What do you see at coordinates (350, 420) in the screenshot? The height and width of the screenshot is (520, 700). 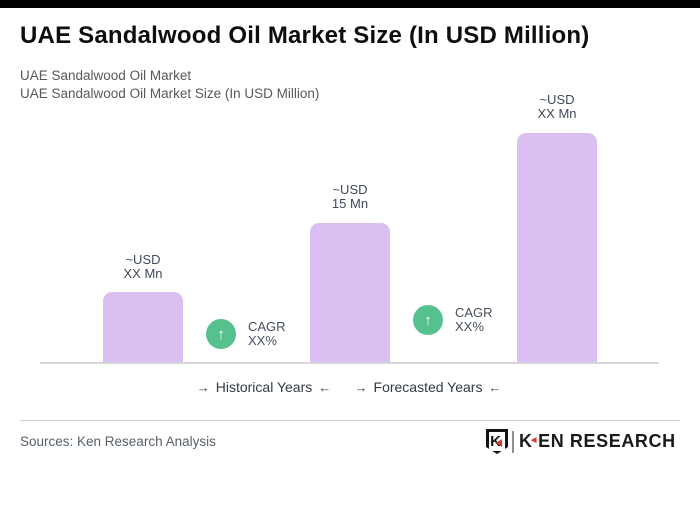 I see `footer-divider` at bounding box center [350, 420].